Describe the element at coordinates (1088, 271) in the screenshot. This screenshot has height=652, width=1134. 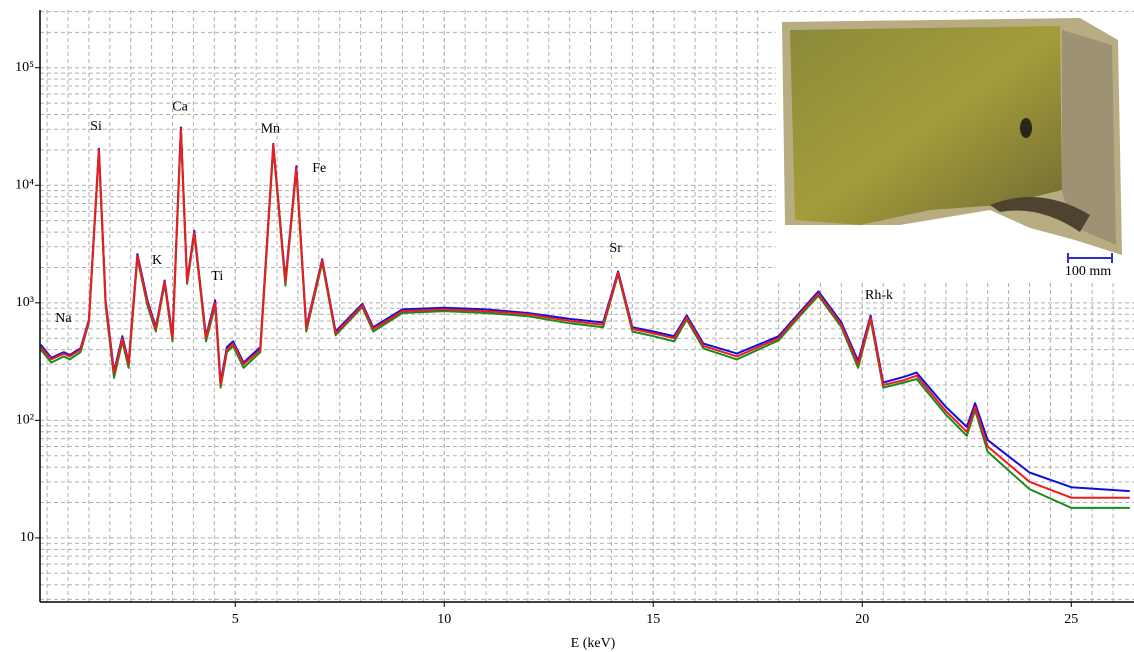
I see `inset-scale-label: 100 mm` at that location.